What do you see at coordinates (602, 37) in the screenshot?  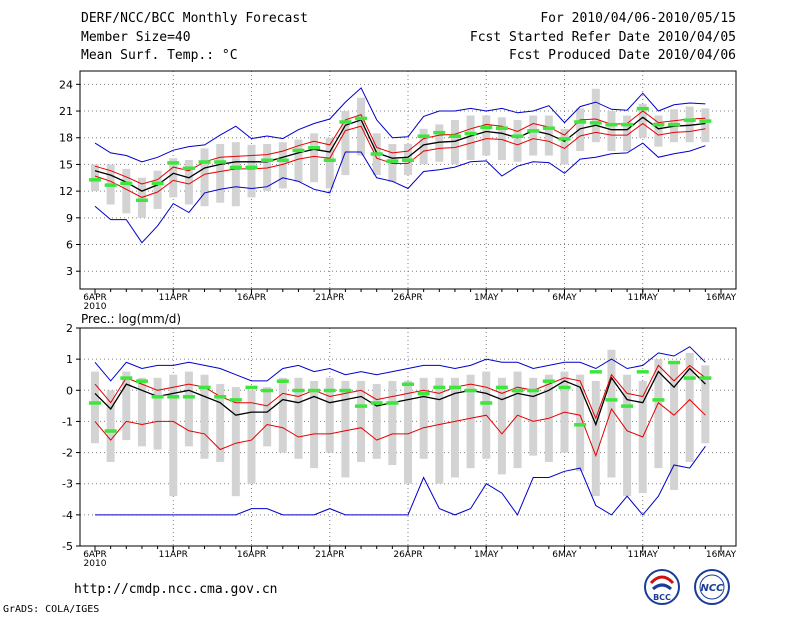 I see `start-date: Fcst Started Refer Date 2010/04/05` at bounding box center [602, 37].